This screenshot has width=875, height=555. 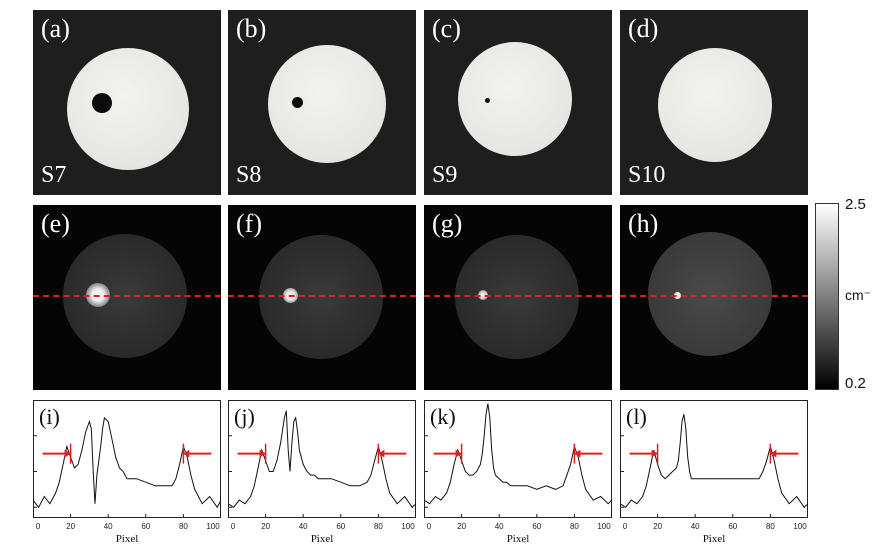 I want to click on sample-label: S7, so click(x=54, y=175).